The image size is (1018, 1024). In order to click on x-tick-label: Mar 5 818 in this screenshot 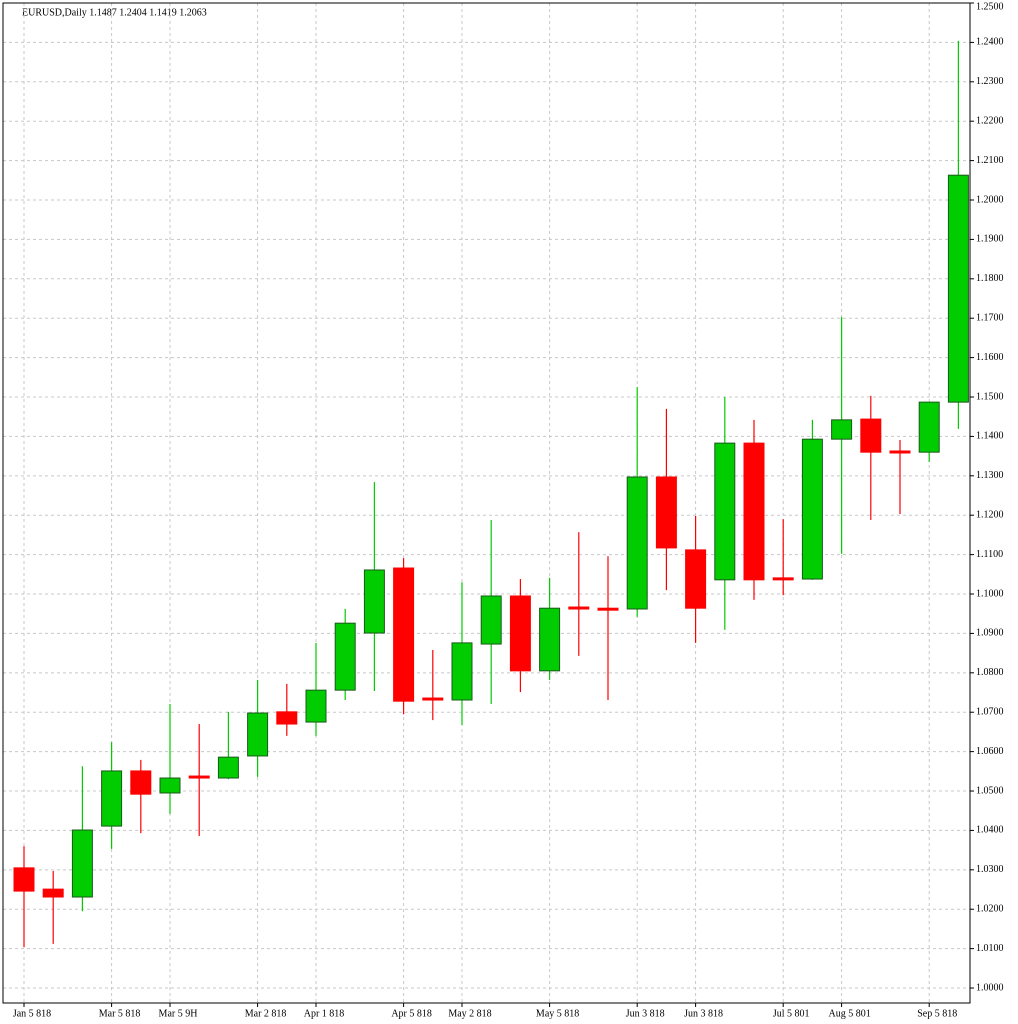, I will do `click(120, 1013)`.